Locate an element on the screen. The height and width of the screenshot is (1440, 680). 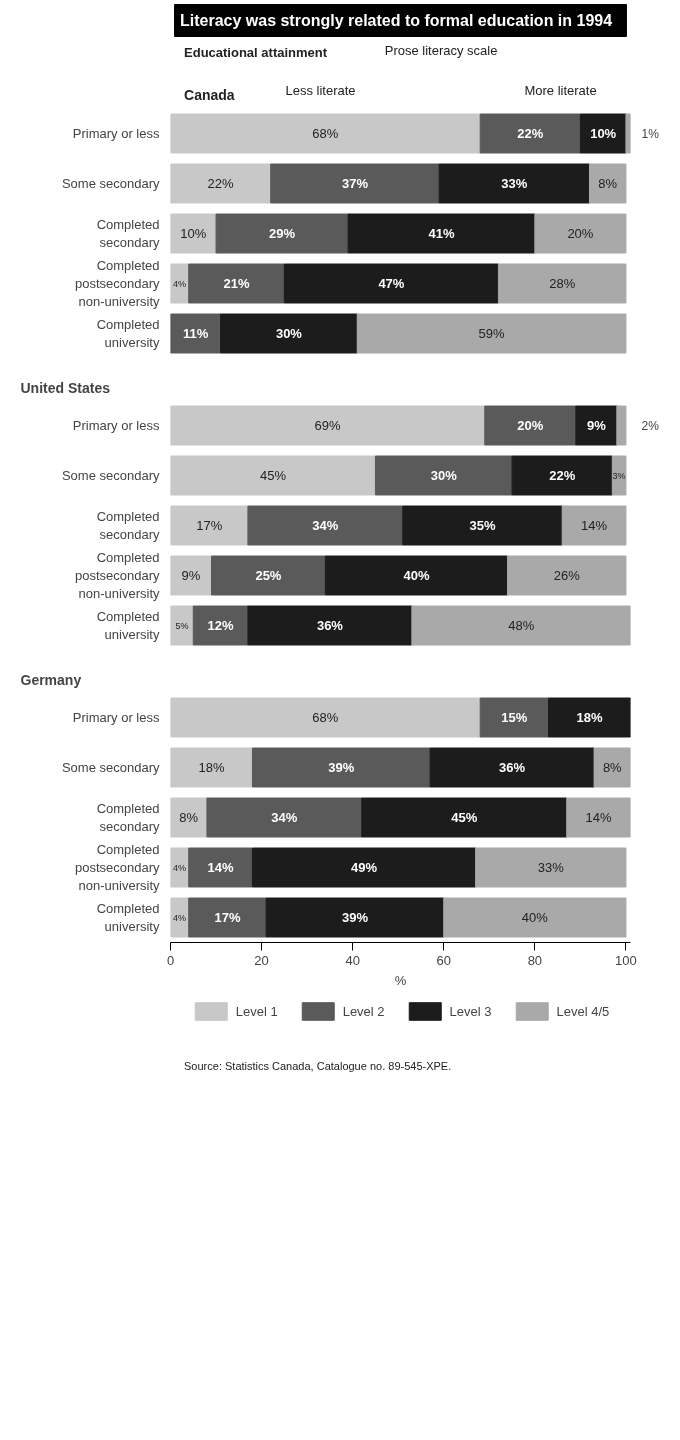
legend-label: Level 3 is located at coordinates (470, 1011).